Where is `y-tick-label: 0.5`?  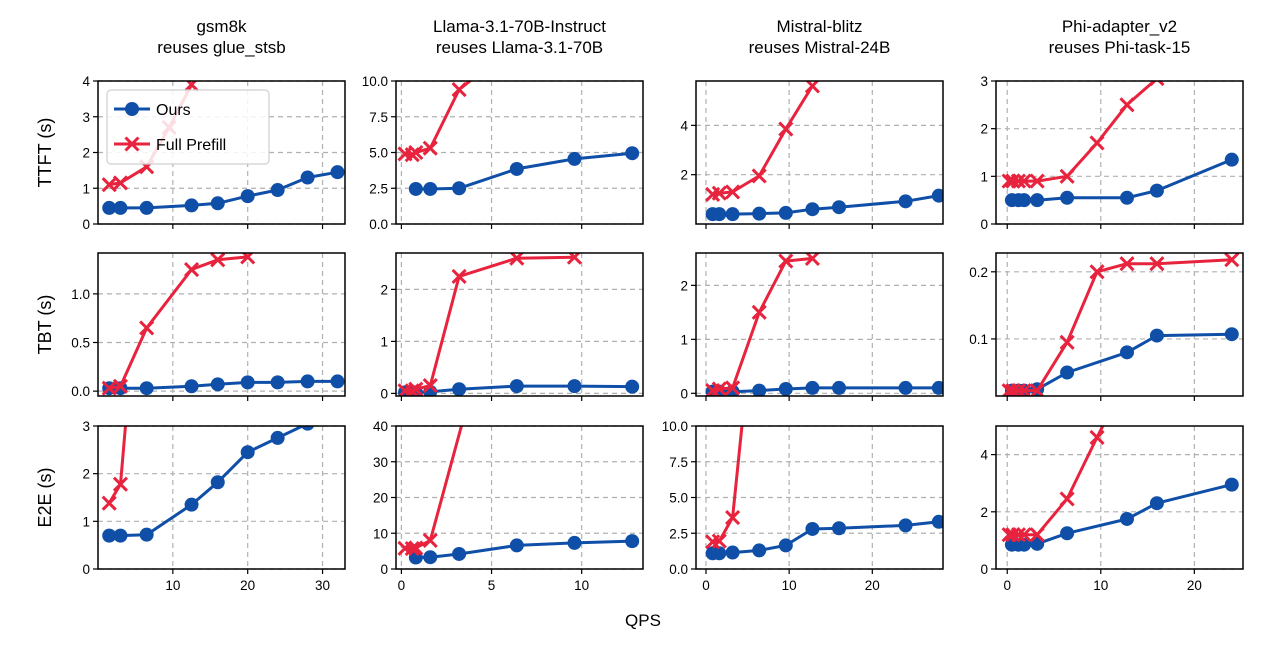
y-tick-label: 0.5 is located at coordinates (80, 342).